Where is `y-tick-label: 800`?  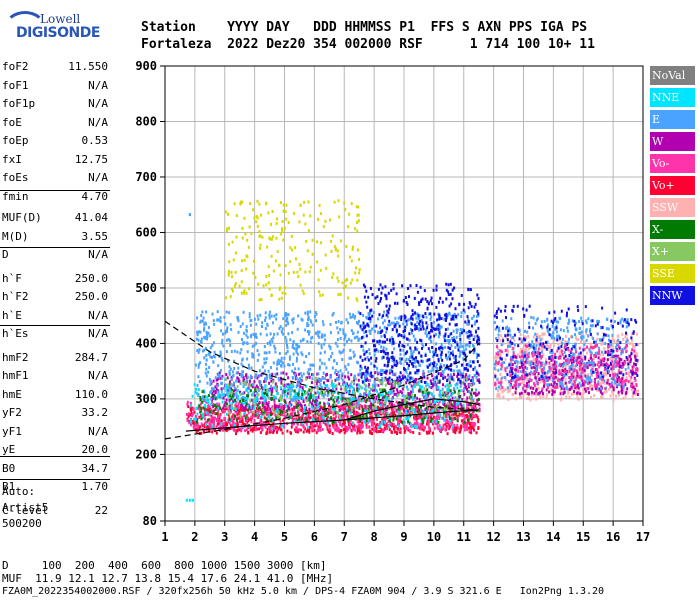 y-tick-label: 800 is located at coordinates (146, 121).